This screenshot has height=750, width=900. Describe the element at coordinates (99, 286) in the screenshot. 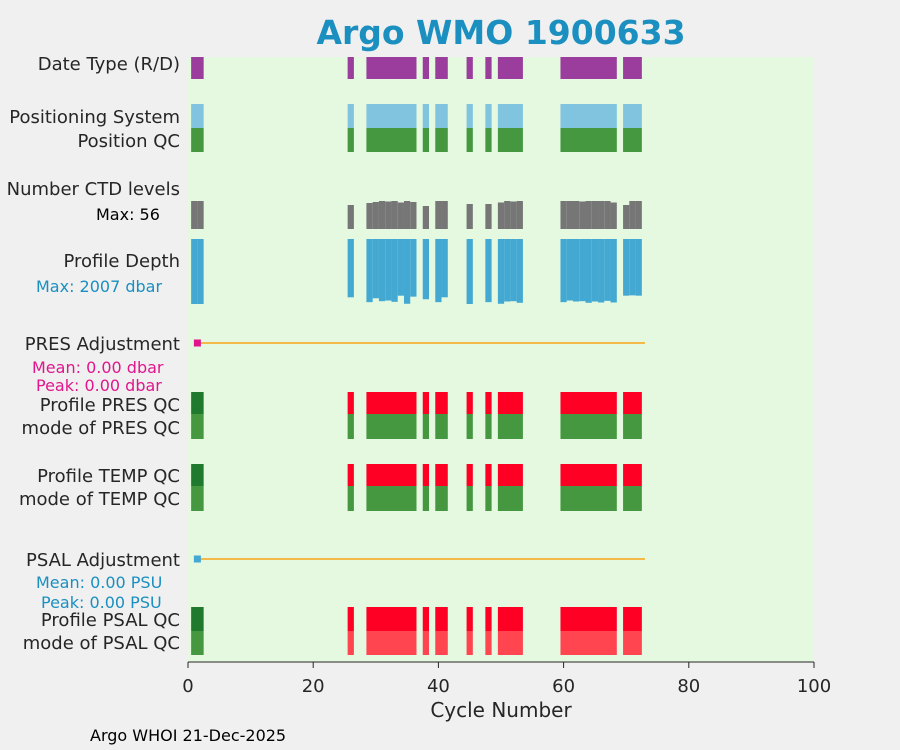

I see `profile-depth-max: Max: 2007 dbar` at that location.